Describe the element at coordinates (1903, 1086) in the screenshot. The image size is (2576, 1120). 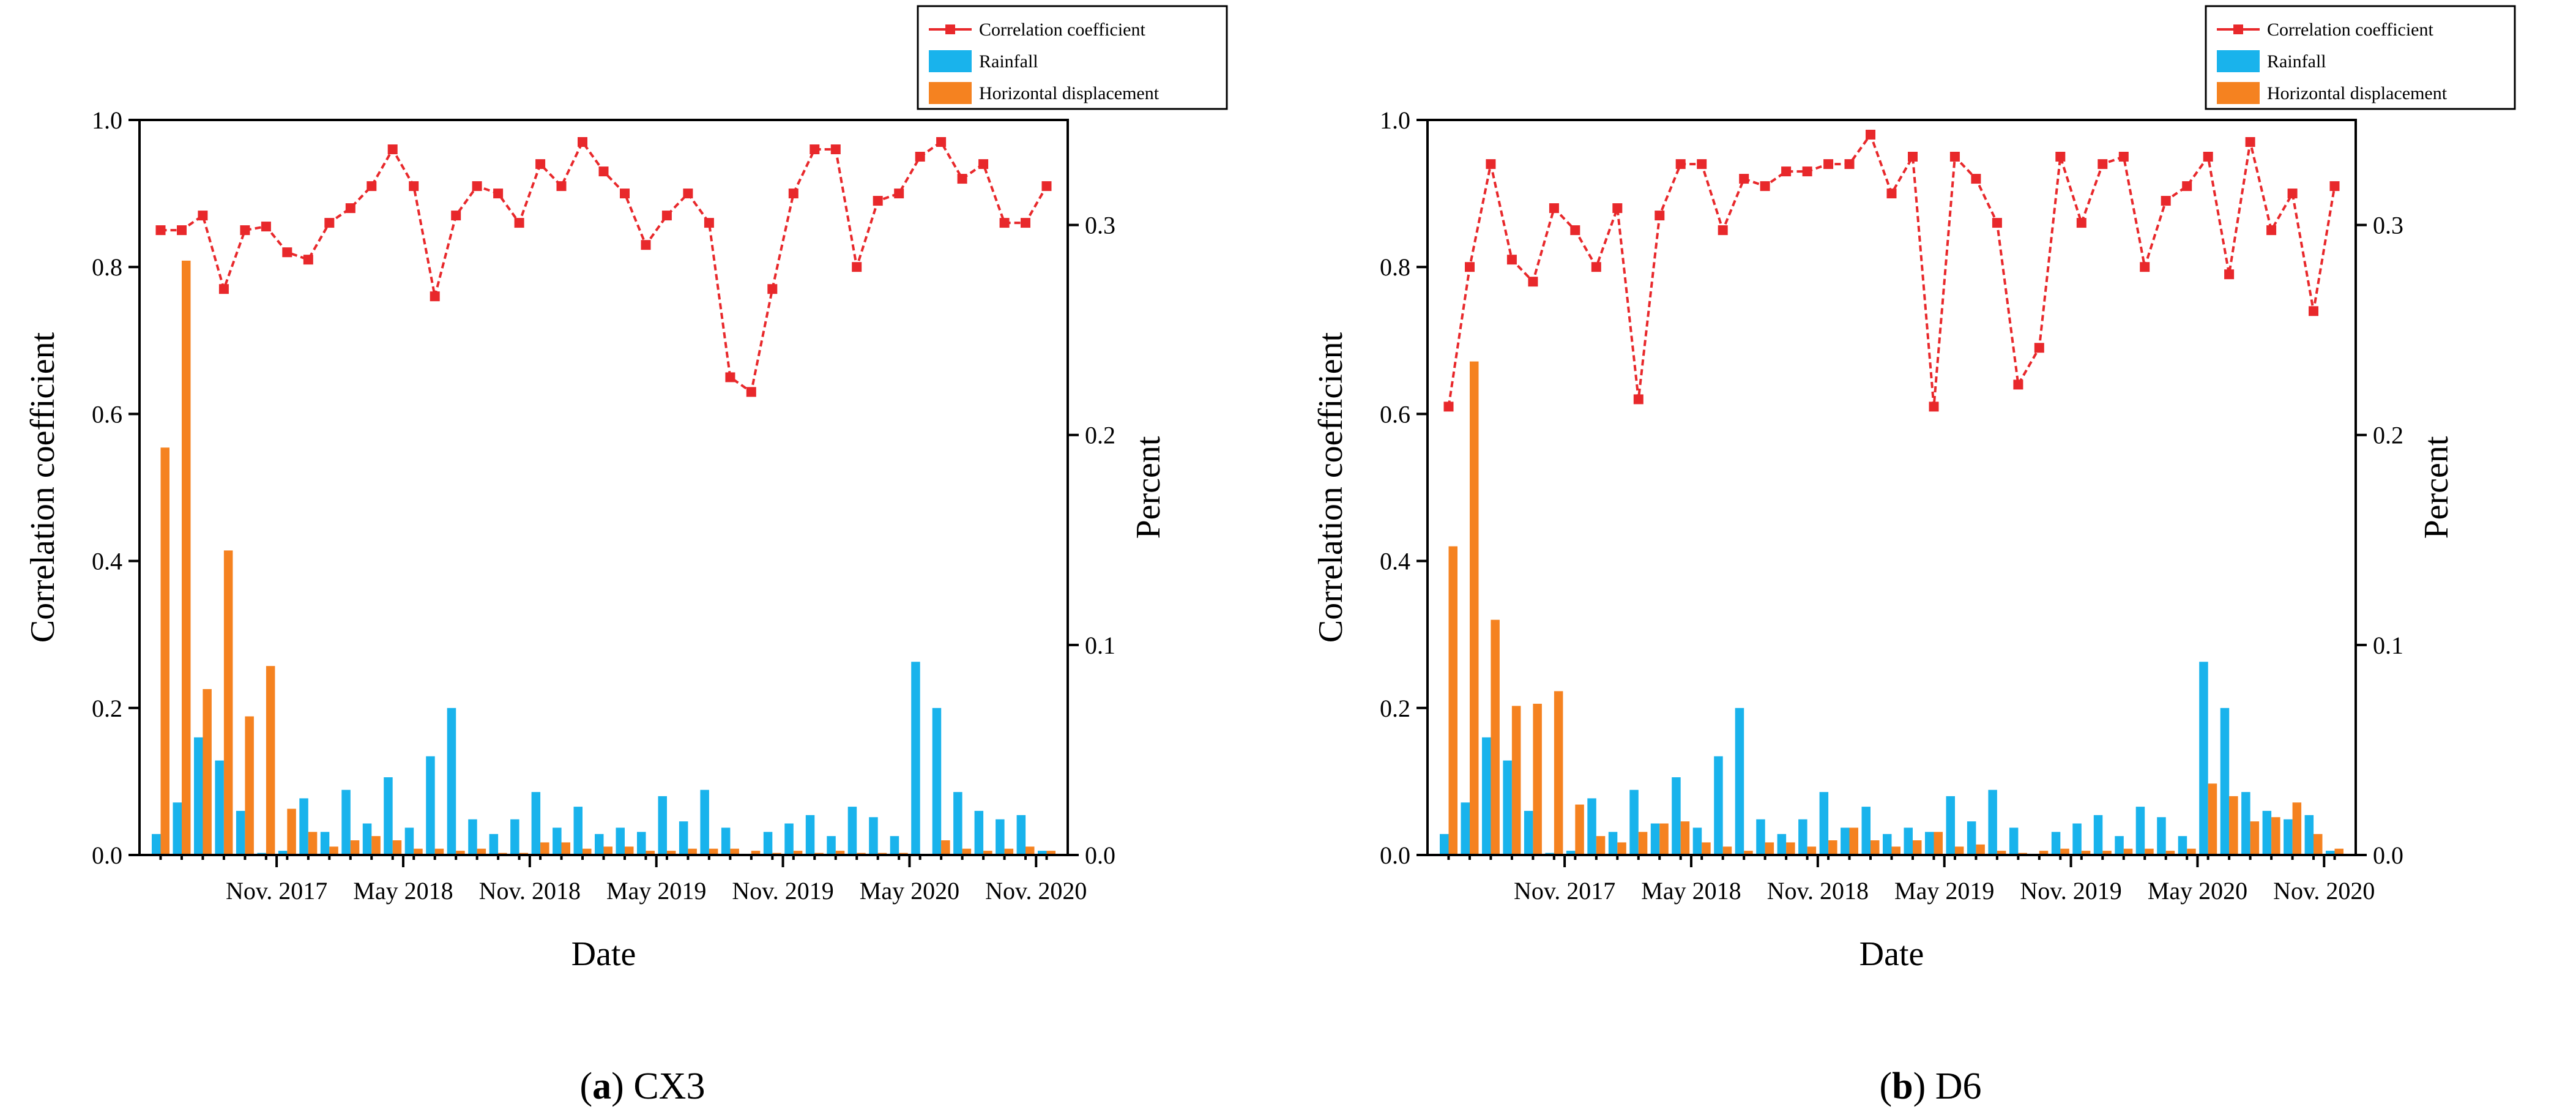
I see `caption-letter: b` at that location.